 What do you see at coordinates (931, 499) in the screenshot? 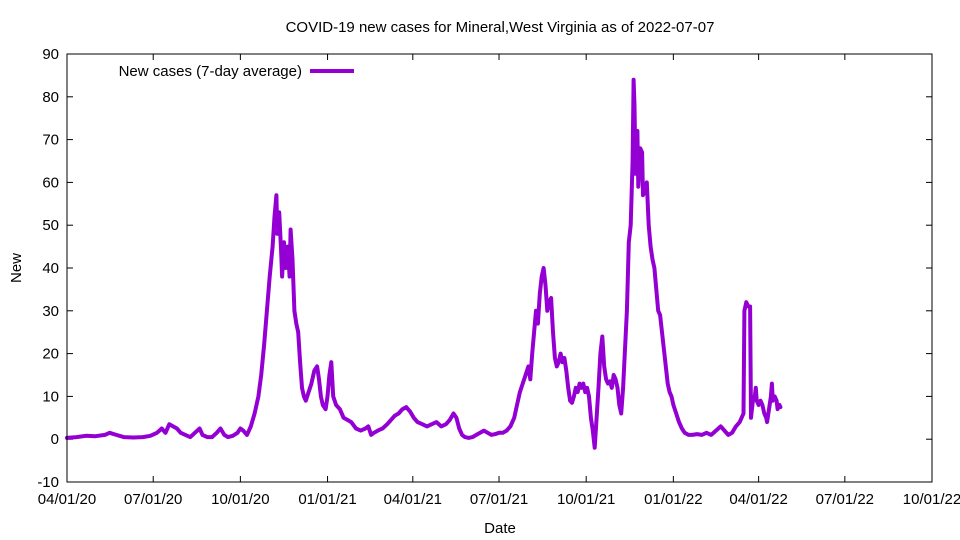
I see `x-tick-label: 10/01/22` at bounding box center [931, 499].